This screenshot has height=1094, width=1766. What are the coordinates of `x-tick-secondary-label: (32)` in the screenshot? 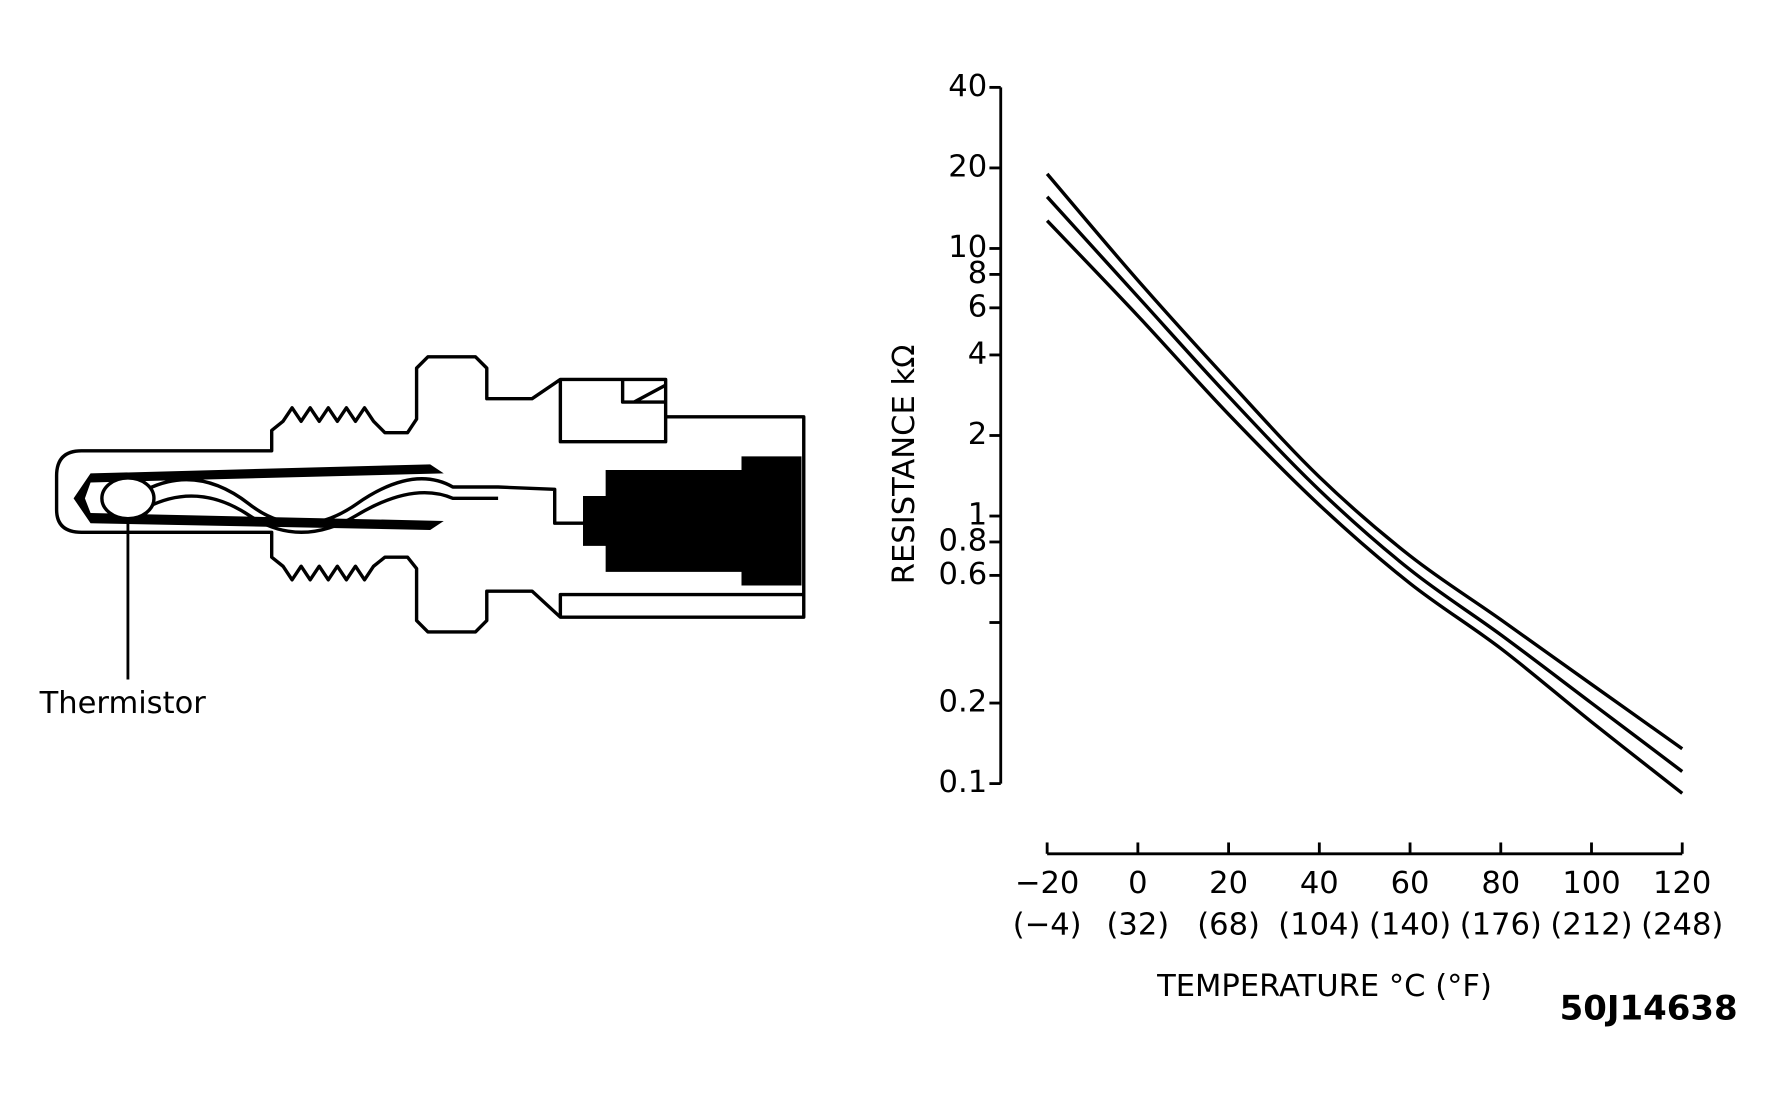 It's located at (1138, 925).